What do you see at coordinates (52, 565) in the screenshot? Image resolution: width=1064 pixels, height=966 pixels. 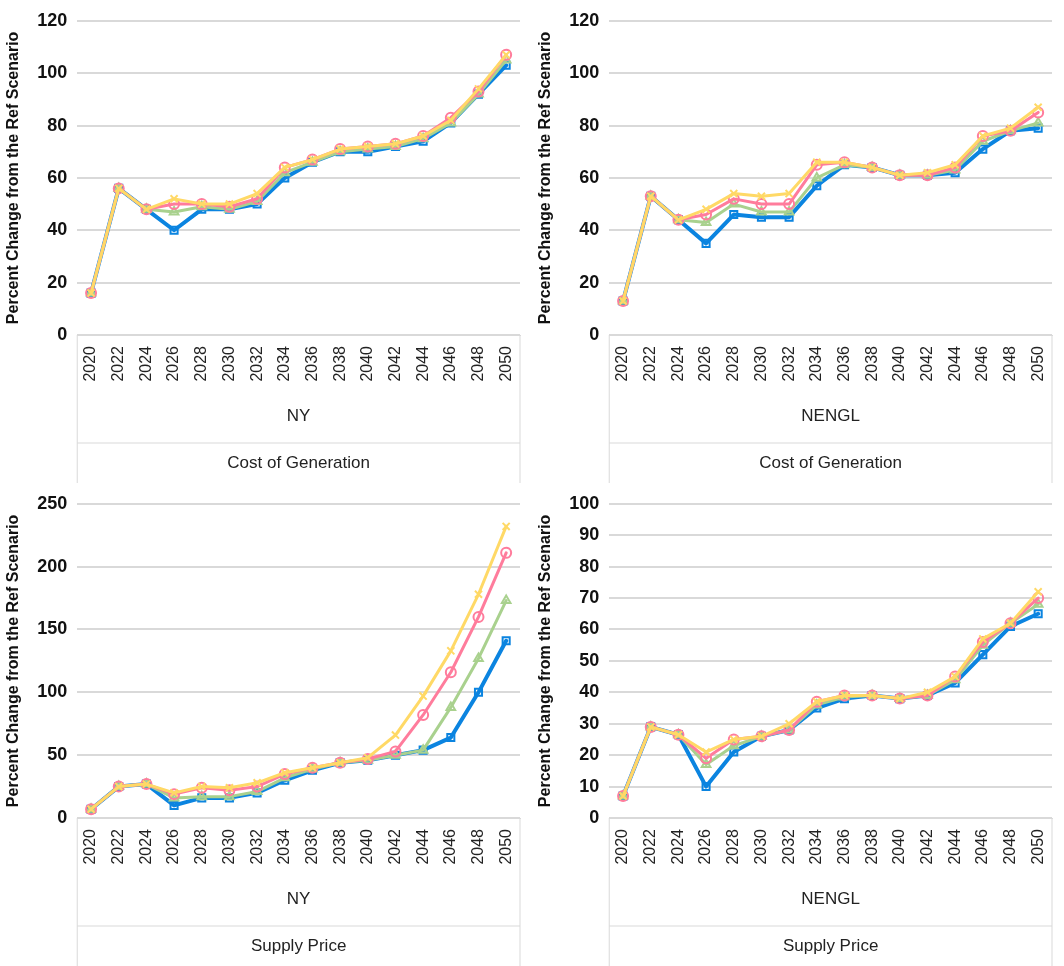 I see `y-tick-label: 200` at bounding box center [52, 565].